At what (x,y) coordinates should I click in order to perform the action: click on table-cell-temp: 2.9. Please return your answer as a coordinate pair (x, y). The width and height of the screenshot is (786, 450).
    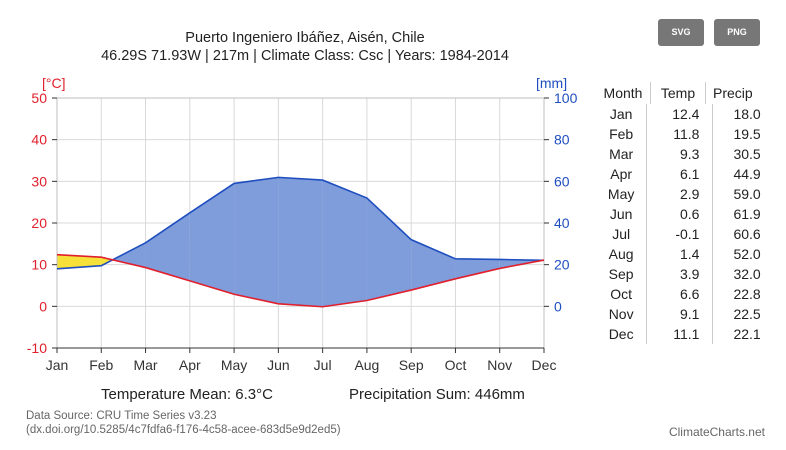
    Looking at the image, I should click on (680, 194).